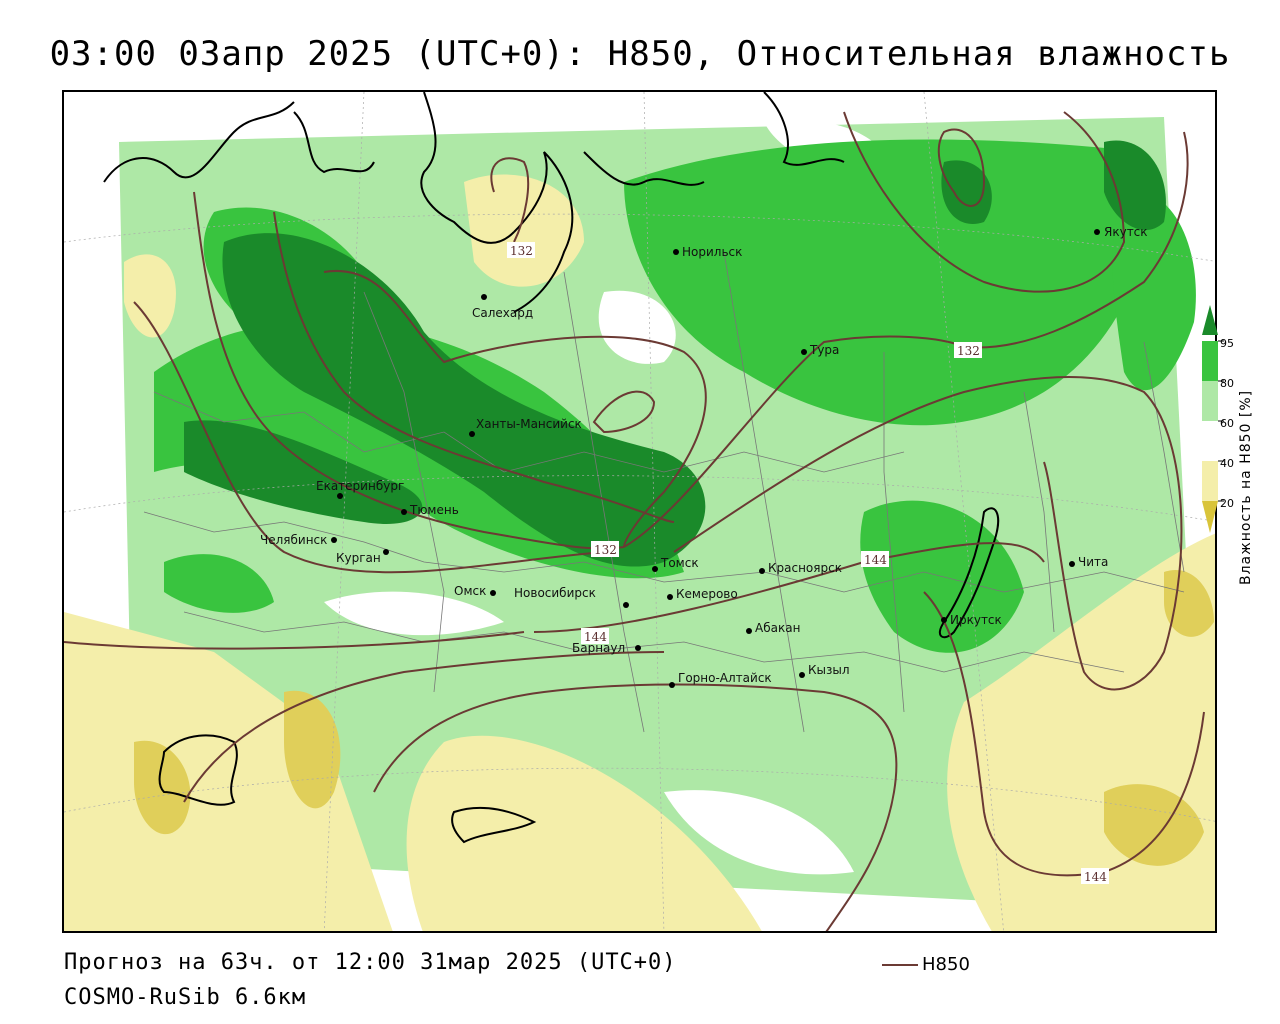 This screenshot has width=1280, height=1024. Describe the element at coordinates (1246, 487) in the screenshot. I see `colorbar-title: Влажность на H850 [%]` at that location.